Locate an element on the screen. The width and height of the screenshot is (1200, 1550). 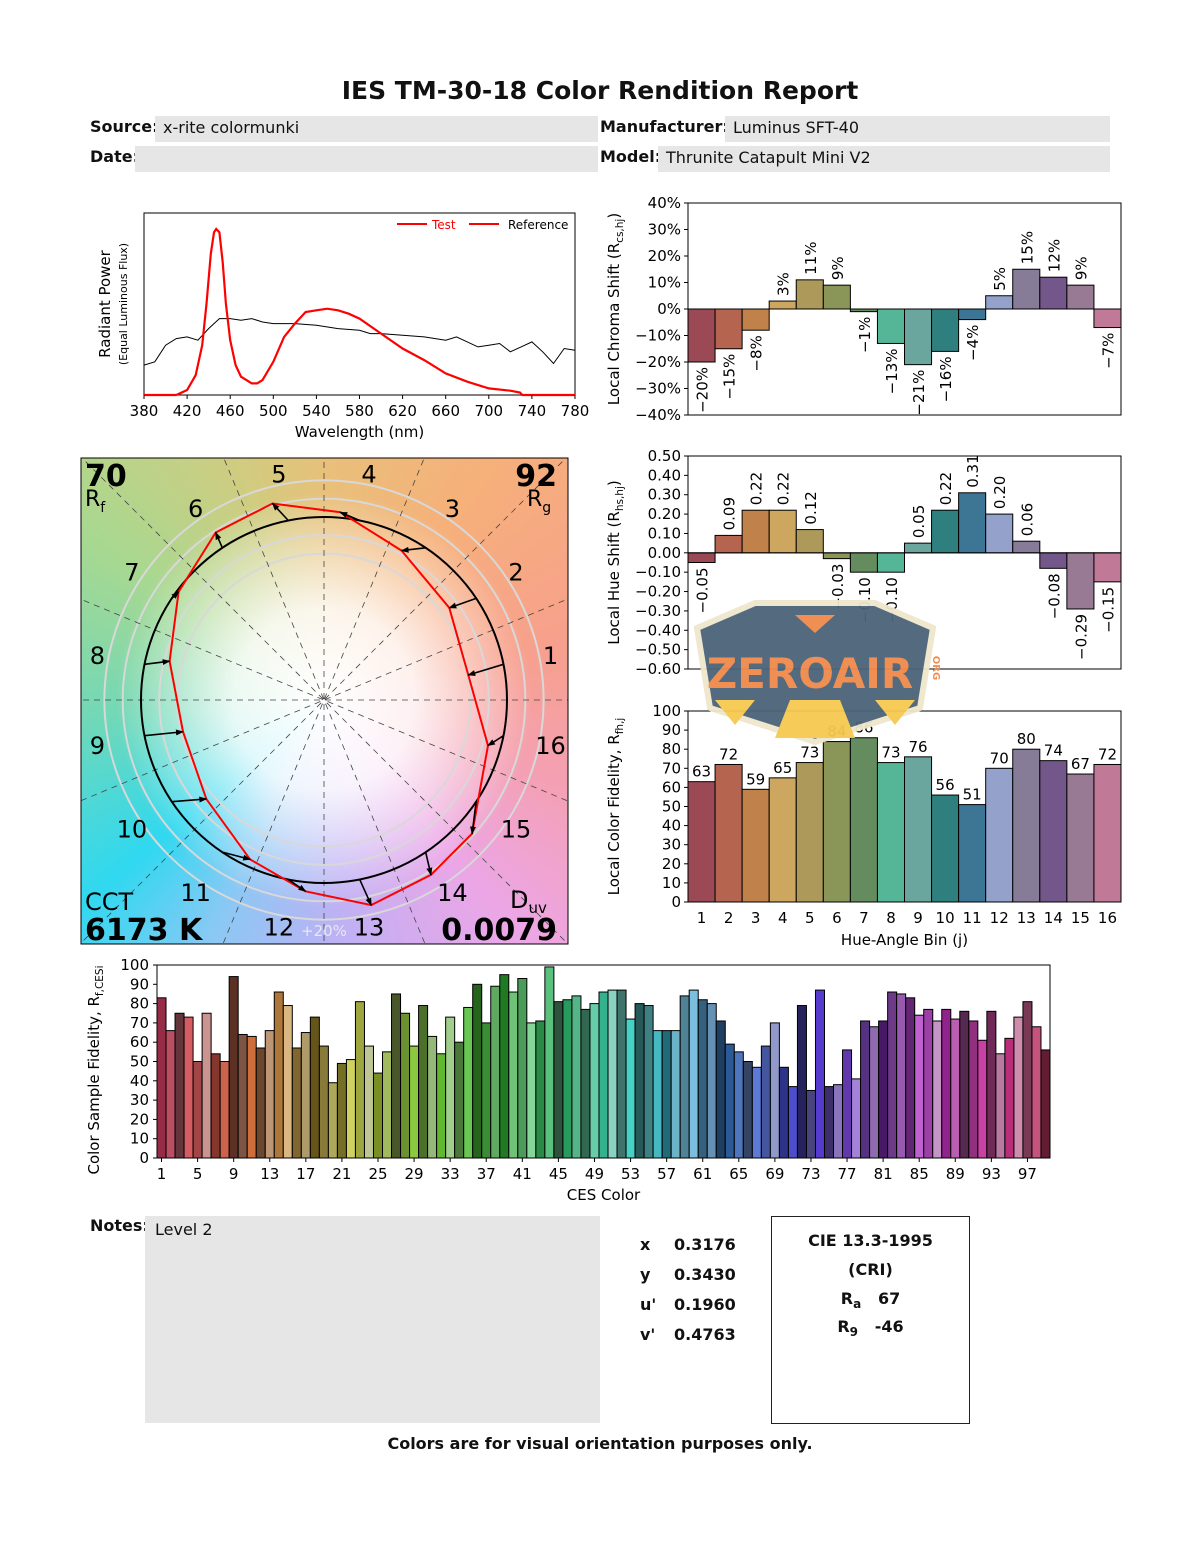
rg-label-subscript: g is located at coordinates (546, 508).